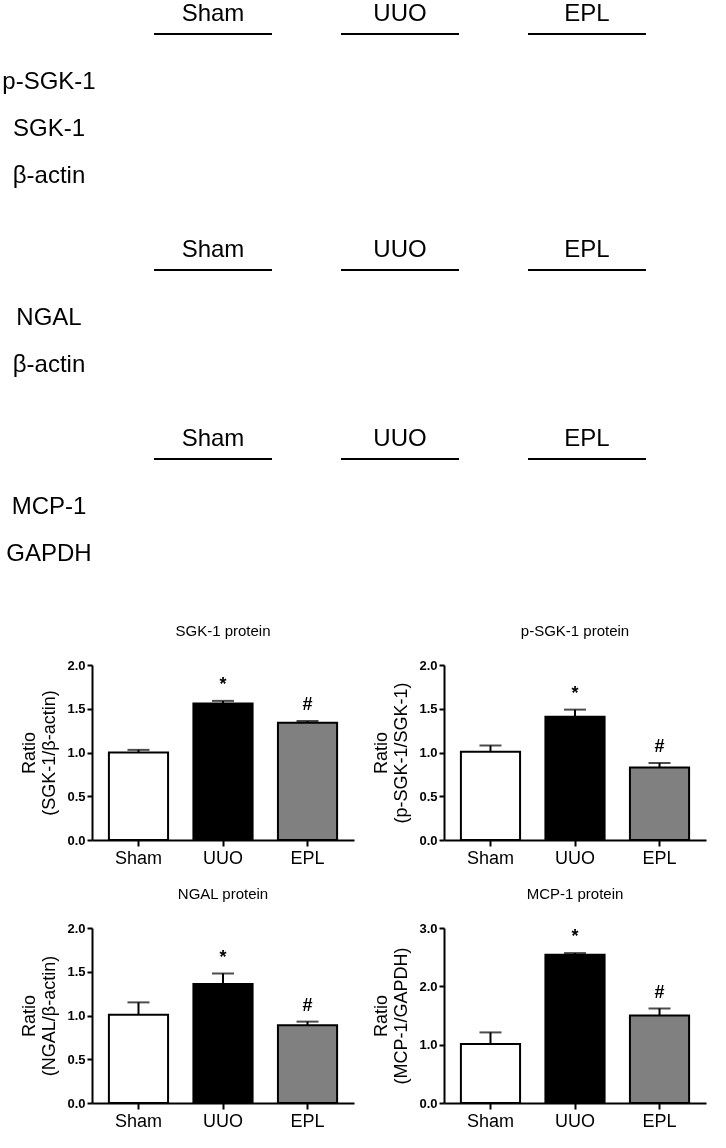  I want to click on category-label: NGAL, so click(49, 316).